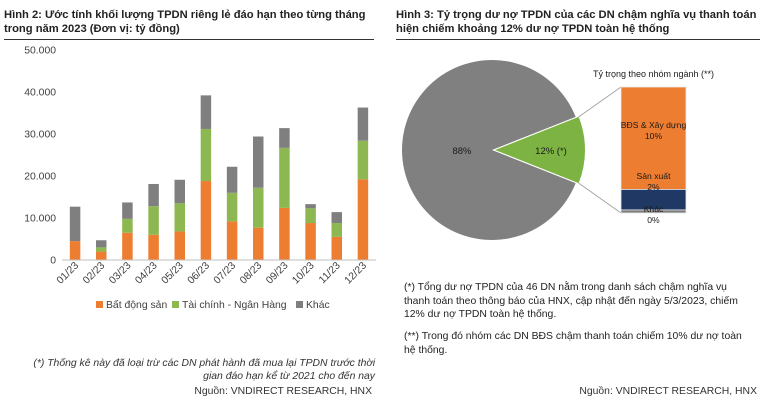 The height and width of the screenshot is (401, 765). What do you see at coordinates (40, 93) in the screenshot?
I see `y-tick-label: 40.000` at bounding box center [40, 93].